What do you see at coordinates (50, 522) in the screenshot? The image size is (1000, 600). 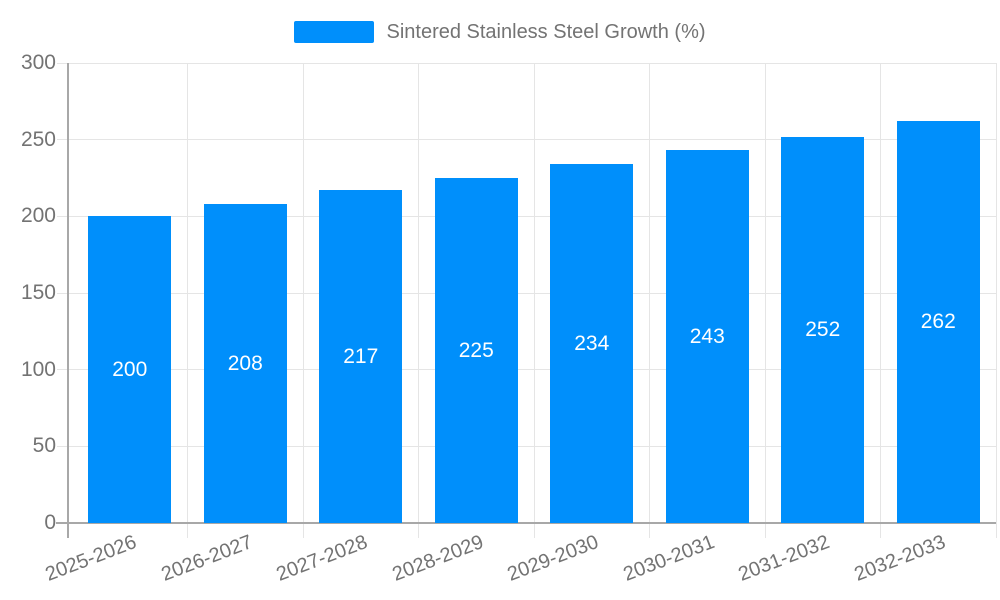 I see `y-axis-label: 0` at bounding box center [50, 522].